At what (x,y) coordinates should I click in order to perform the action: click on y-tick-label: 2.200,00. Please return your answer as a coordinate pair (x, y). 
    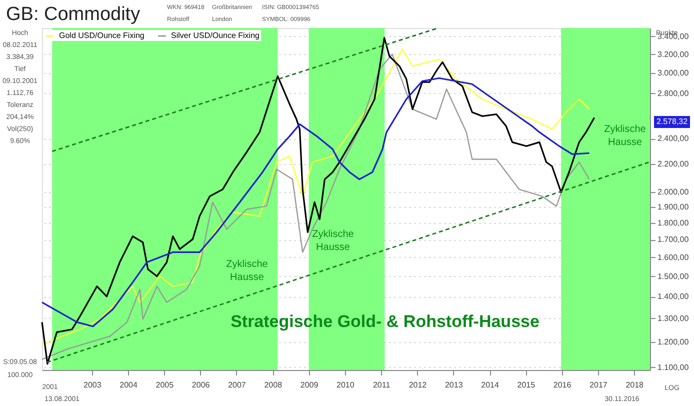
    Looking at the image, I should click on (674, 164).